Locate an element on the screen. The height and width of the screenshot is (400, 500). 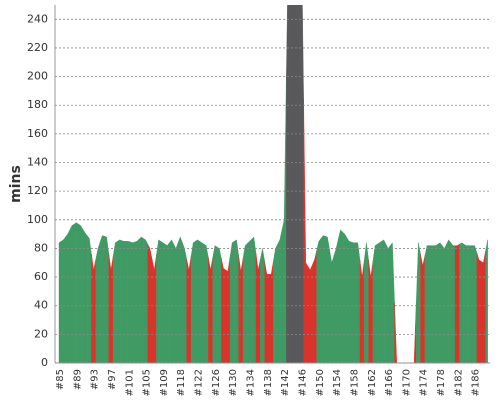
x-tick-label: #109 is located at coordinates (164, 382).